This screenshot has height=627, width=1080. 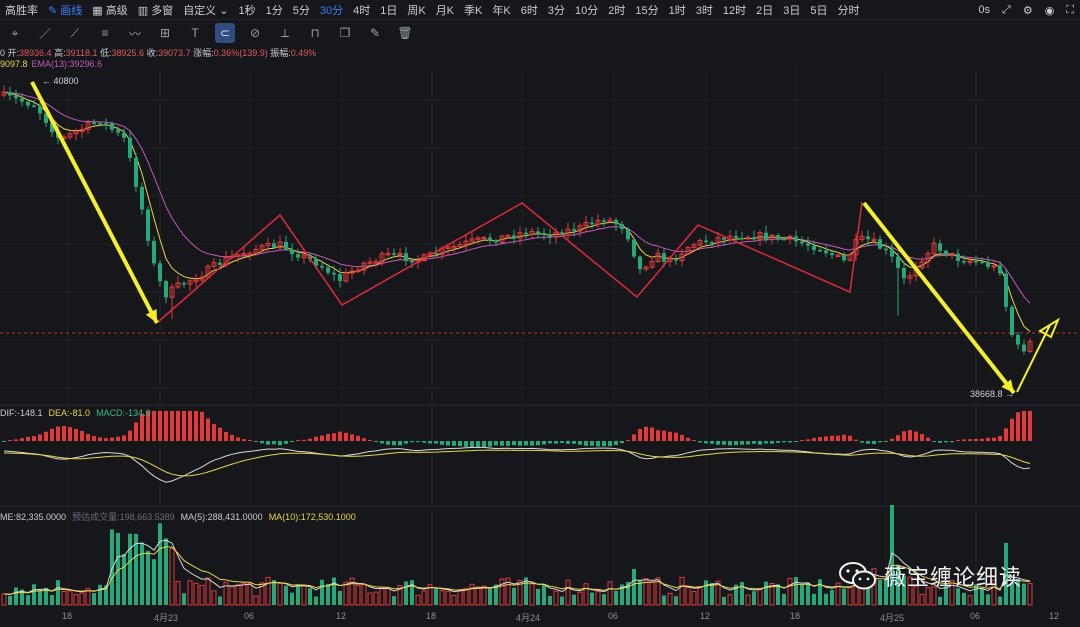 I want to click on visibility-icon: ⊘, so click(x=255, y=33).